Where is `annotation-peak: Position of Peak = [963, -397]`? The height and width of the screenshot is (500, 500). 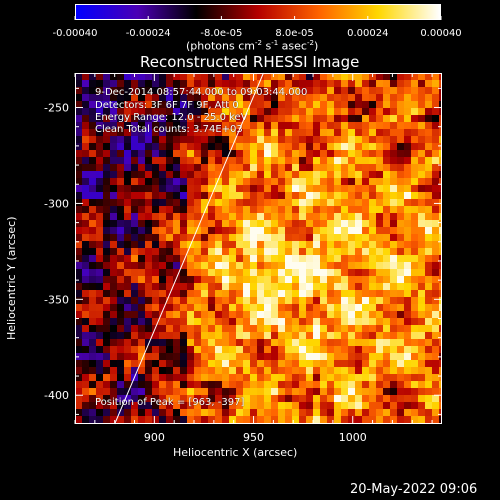 annotation-peak: Position of Peak = [963, -397] is located at coordinates (170, 402).